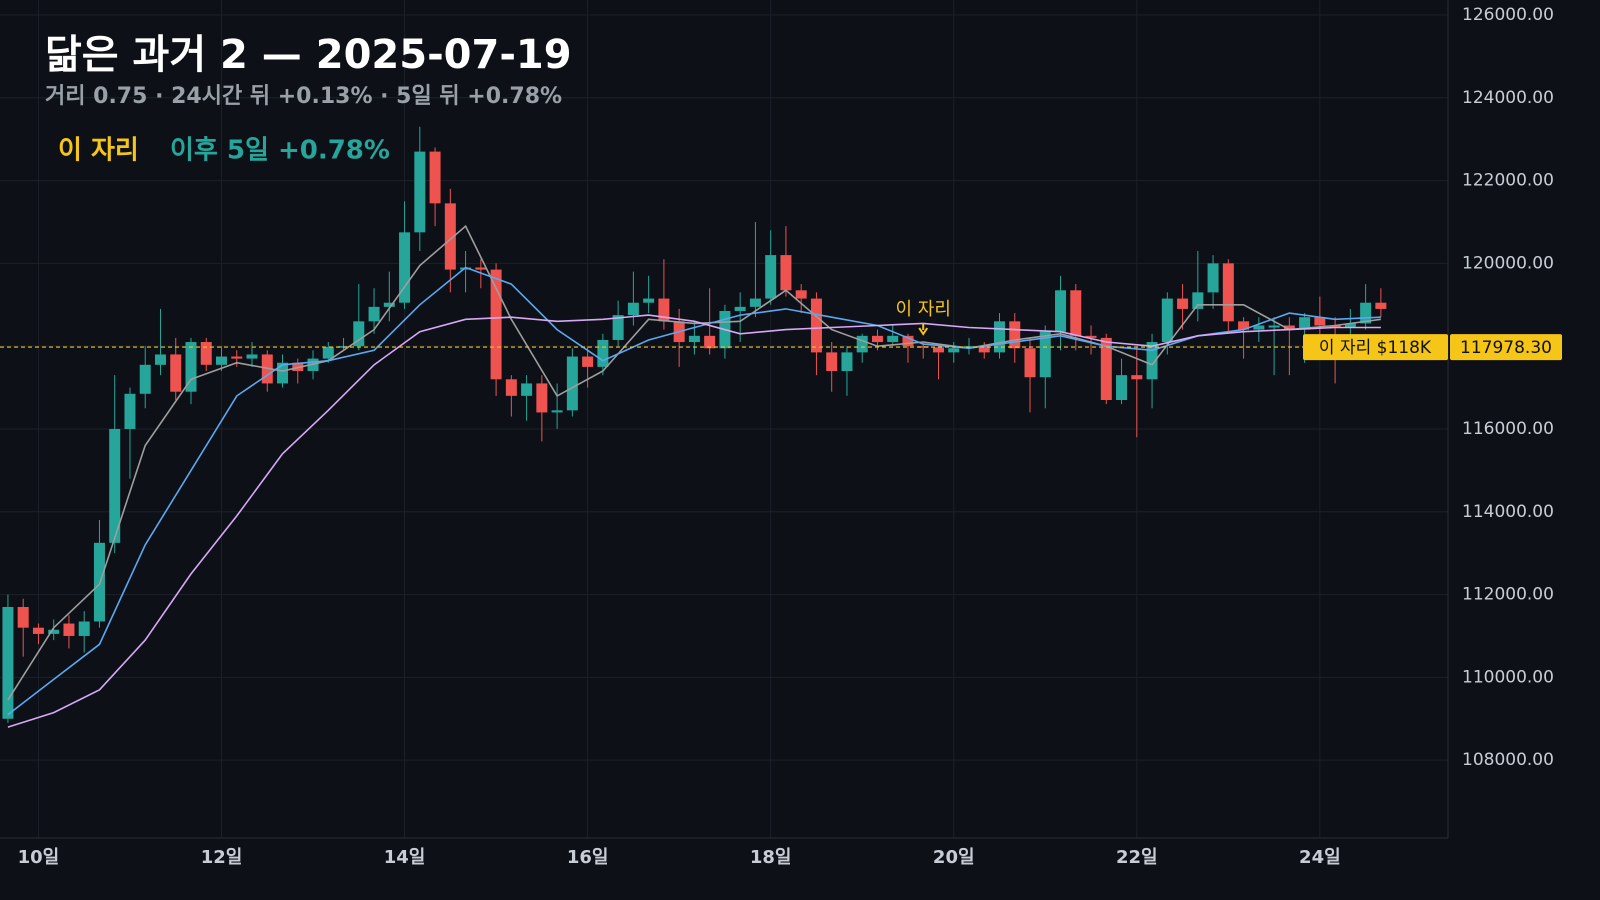 This screenshot has height=900, width=1600. What do you see at coordinates (1508, 181) in the screenshot?
I see `y-tick-label: 122000.00` at bounding box center [1508, 181].